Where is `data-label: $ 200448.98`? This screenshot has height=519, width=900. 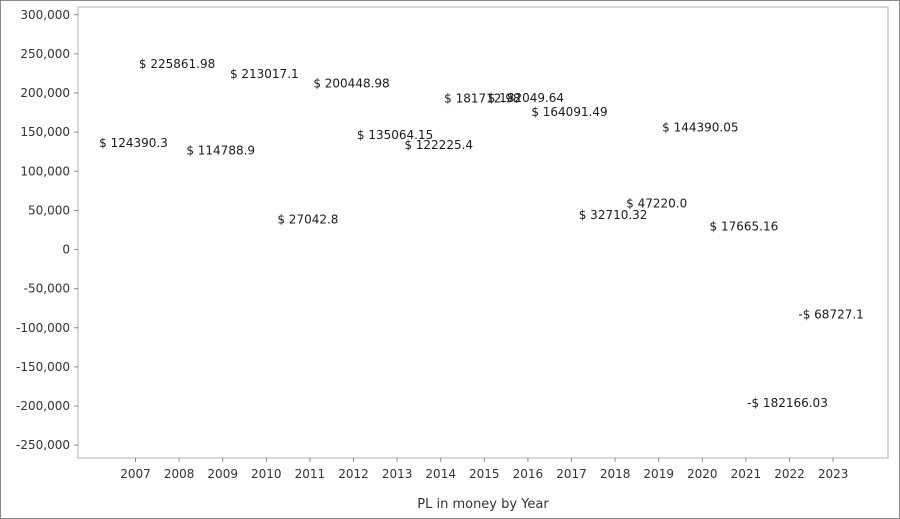
data-label: $ 200448.98 is located at coordinates (351, 84).